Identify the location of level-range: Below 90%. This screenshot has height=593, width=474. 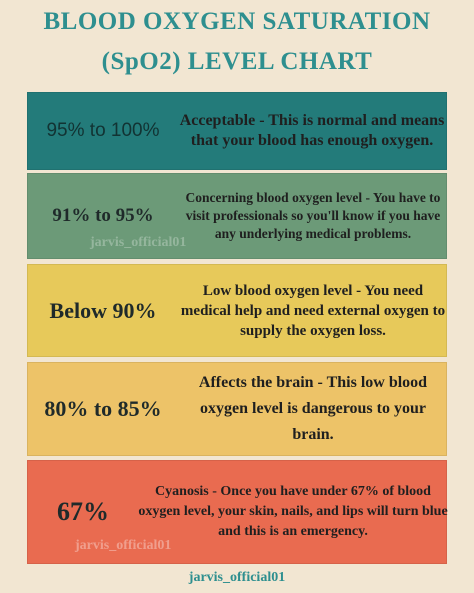
(103, 310).